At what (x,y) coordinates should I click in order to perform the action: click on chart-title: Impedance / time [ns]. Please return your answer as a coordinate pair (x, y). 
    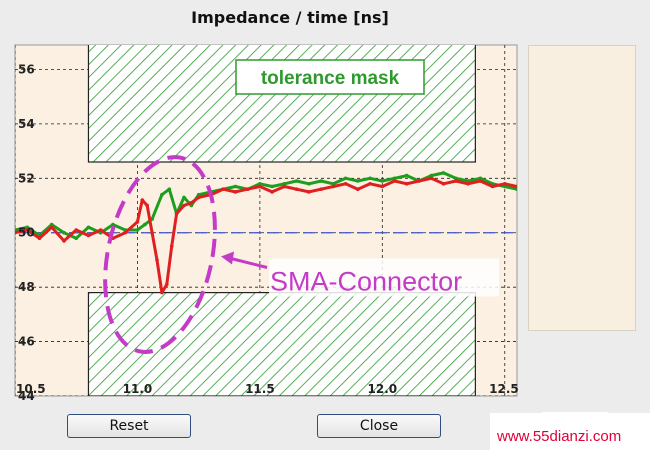
    Looking at the image, I should click on (290, 17).